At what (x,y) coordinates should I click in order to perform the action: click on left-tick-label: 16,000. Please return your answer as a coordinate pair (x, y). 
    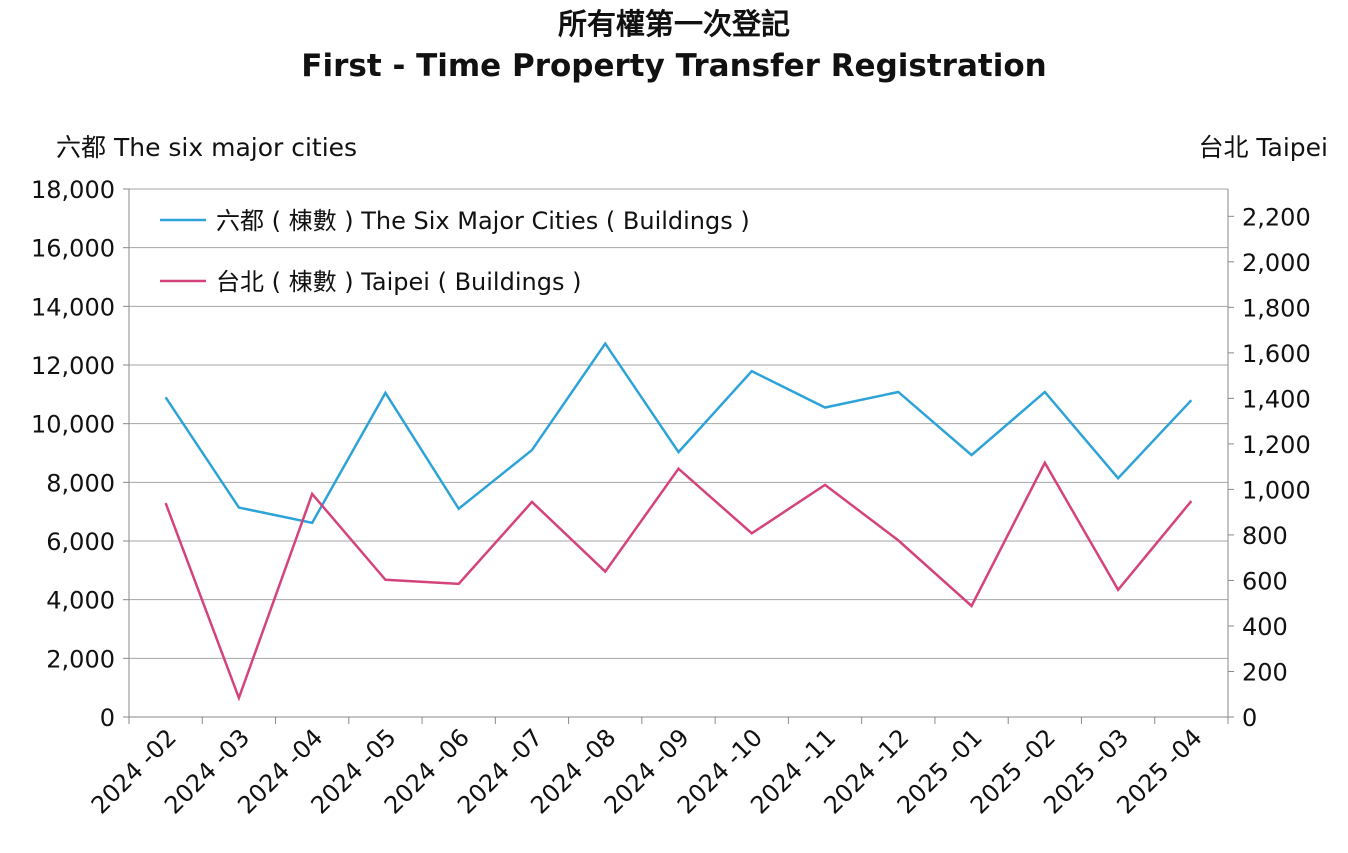
    Looking at the image, I should click on (73, 249).